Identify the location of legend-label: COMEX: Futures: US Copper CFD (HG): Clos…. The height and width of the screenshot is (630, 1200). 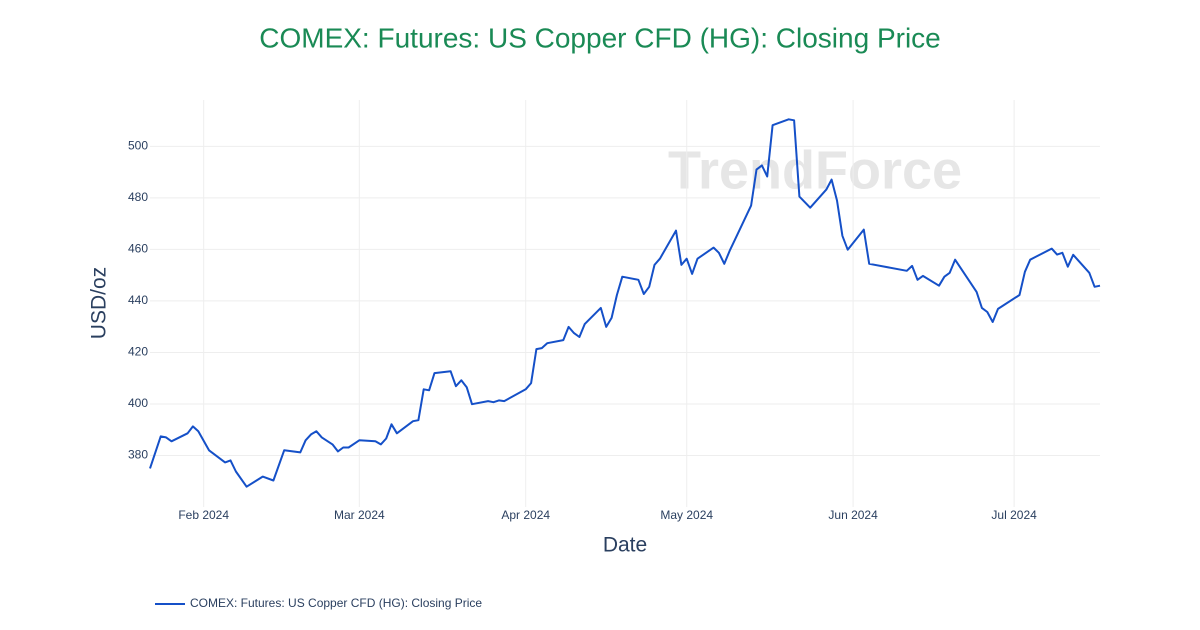
(336, 603).